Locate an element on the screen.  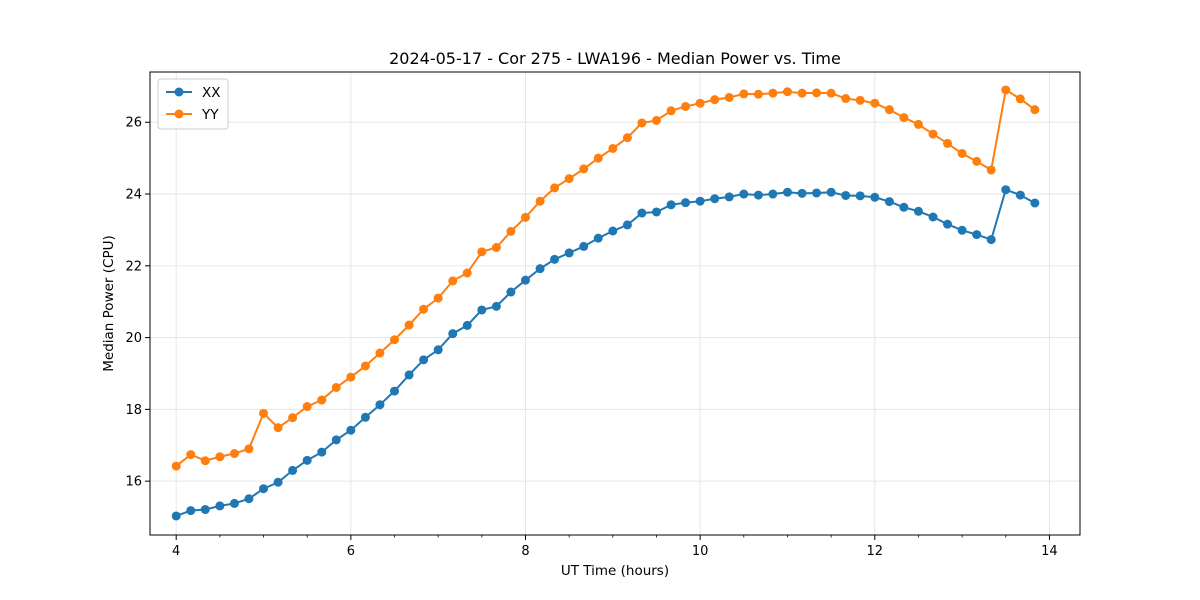
x-tick-label: 14 is located at coordinates (1049, 551).